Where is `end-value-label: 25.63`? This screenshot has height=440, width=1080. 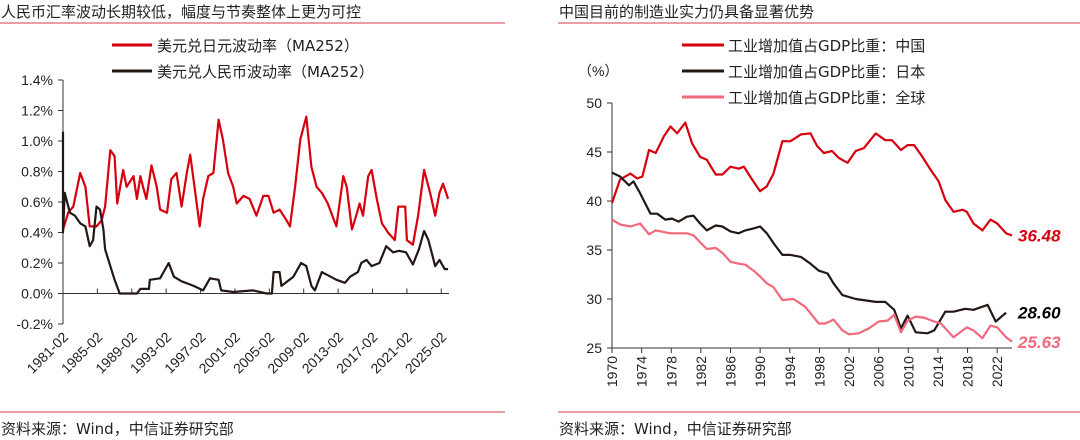 end-value-label: 25.63 is located at coordinates (1039, 342).